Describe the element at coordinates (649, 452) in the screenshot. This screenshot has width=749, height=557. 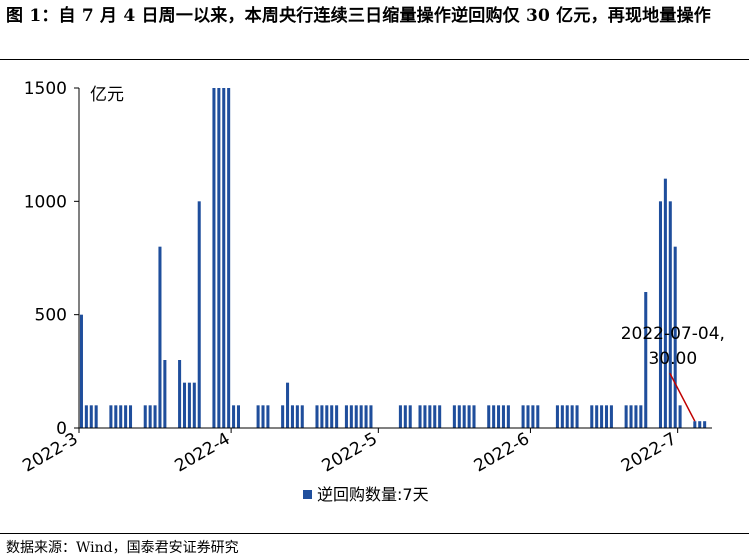
I see `x-tick-label: 2022-7` at that location.